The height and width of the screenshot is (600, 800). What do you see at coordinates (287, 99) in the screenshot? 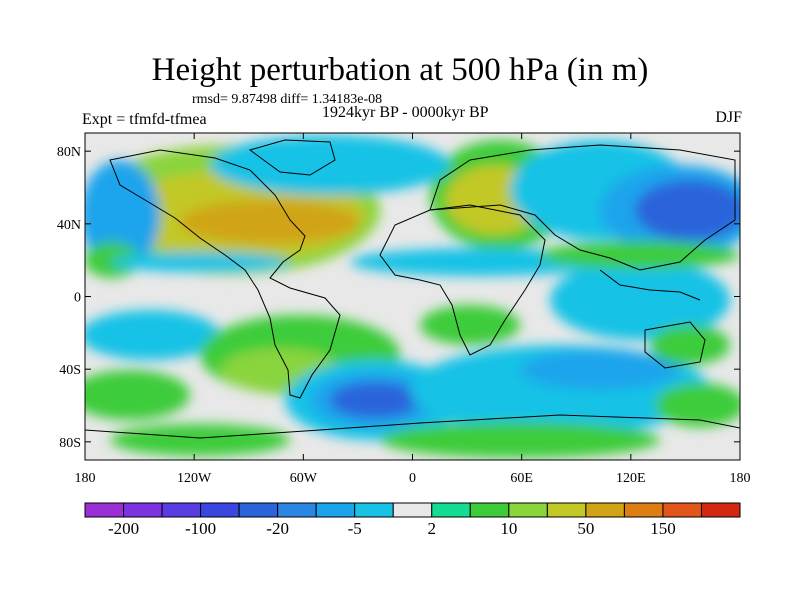
I see `stats-text: rmsd= 9.87498 diff= 1.34183e-08` at bounding box center [287, 99].